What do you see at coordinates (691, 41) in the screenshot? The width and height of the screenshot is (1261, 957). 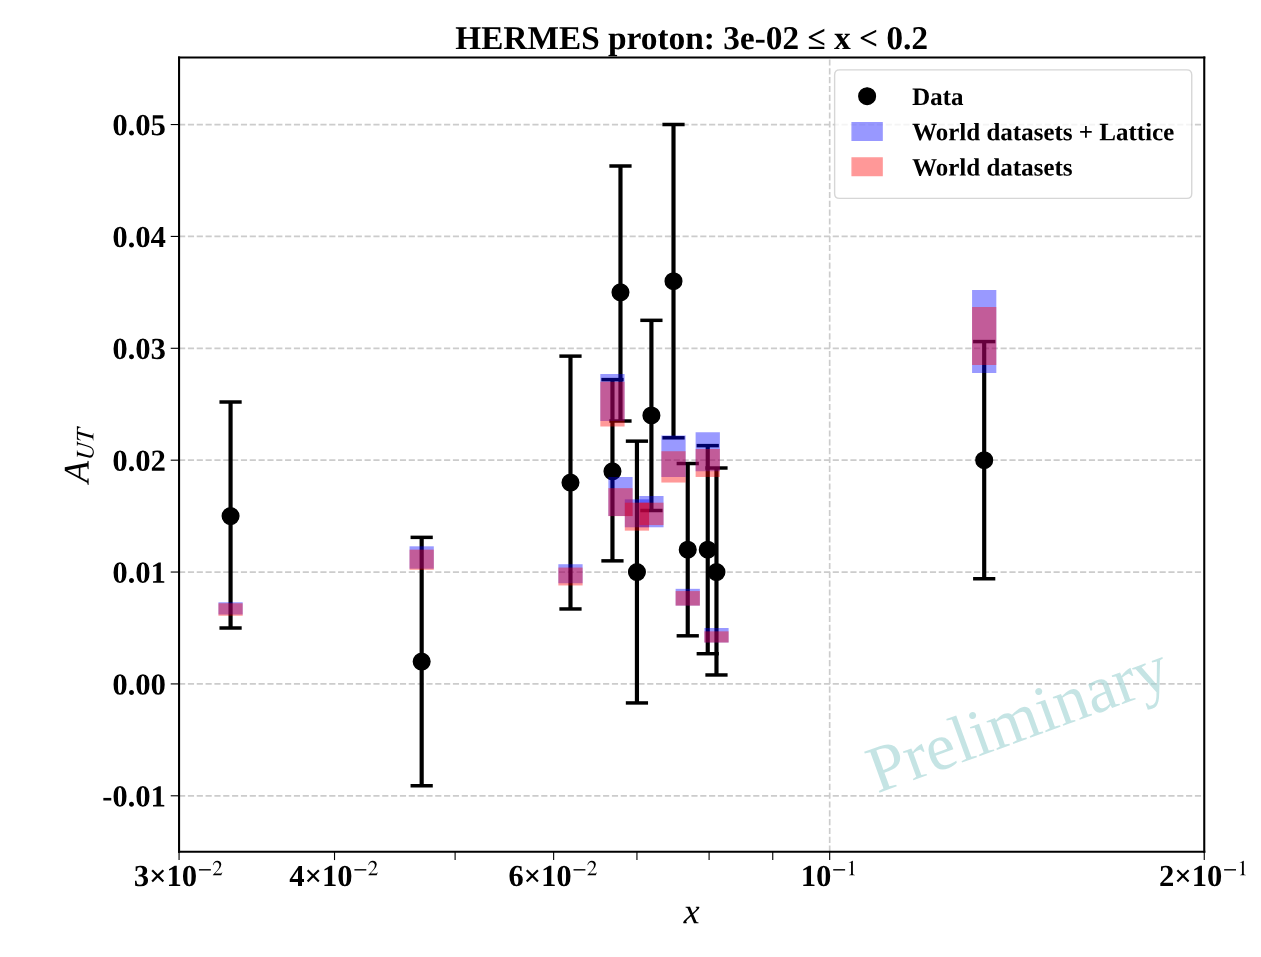 I see `chart-title: HERMES proton: 3e-02 ≤ x < 0.2` at bounding box center [691, 41].